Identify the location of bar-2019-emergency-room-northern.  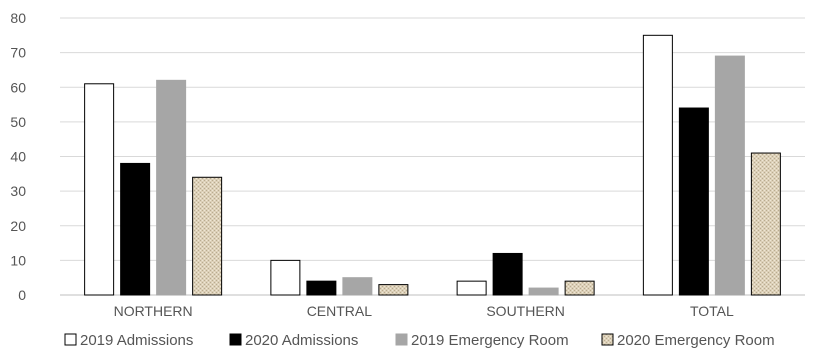
(171, 187).